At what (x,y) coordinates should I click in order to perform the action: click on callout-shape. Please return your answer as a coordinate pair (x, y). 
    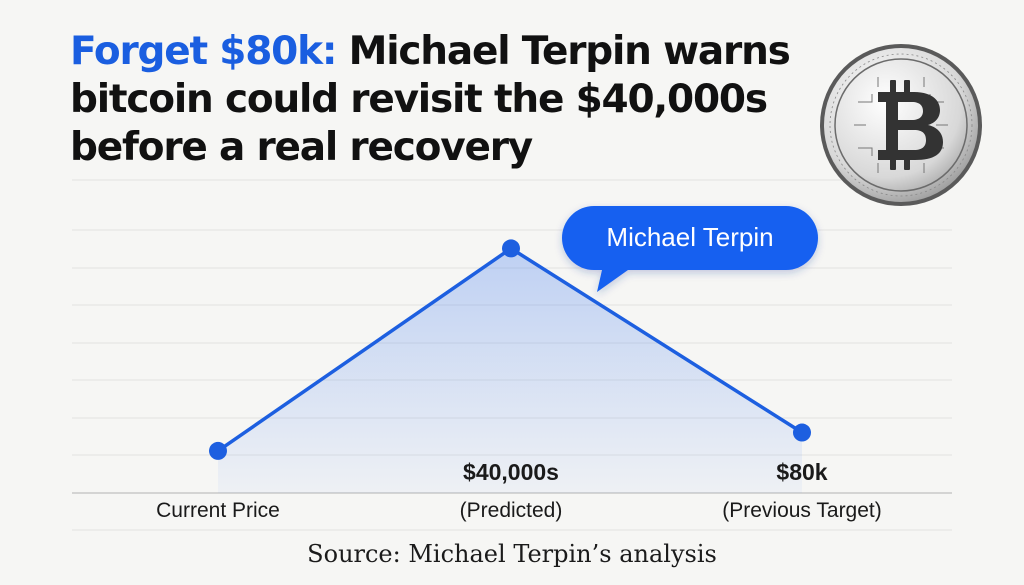
    Looking at the image, I should click on (690, 249).